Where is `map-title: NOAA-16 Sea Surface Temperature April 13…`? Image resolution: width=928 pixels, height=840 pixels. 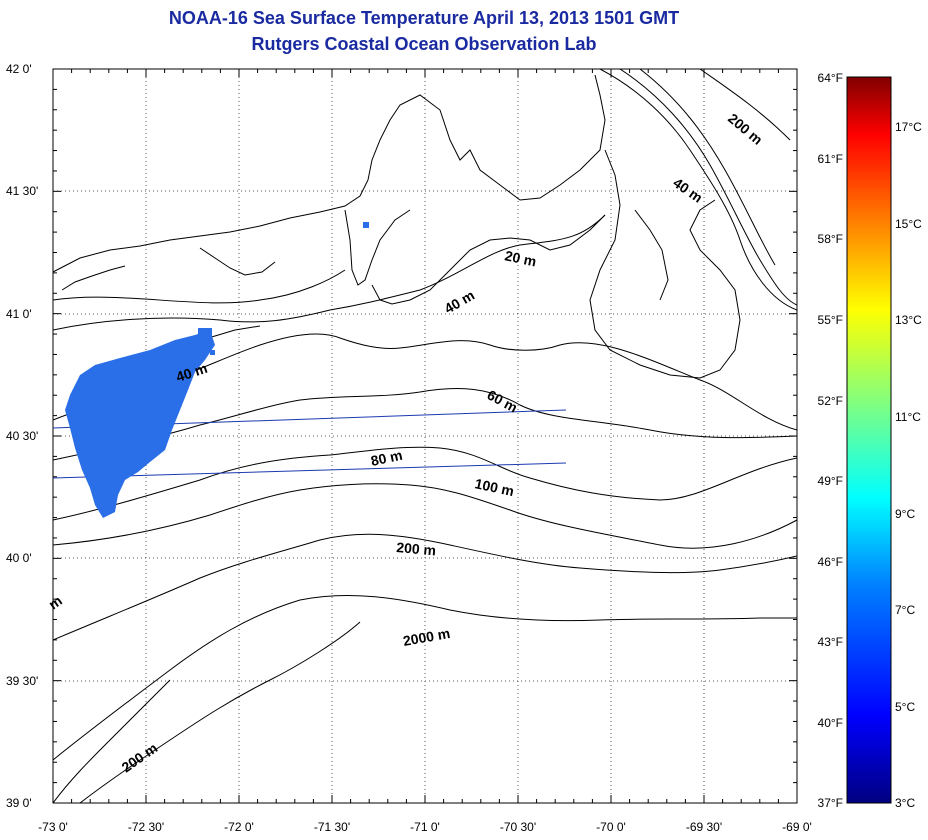
map-title: NOAA-16 Sea Surface Temperature April 13… is located at coordinates (424, 18).